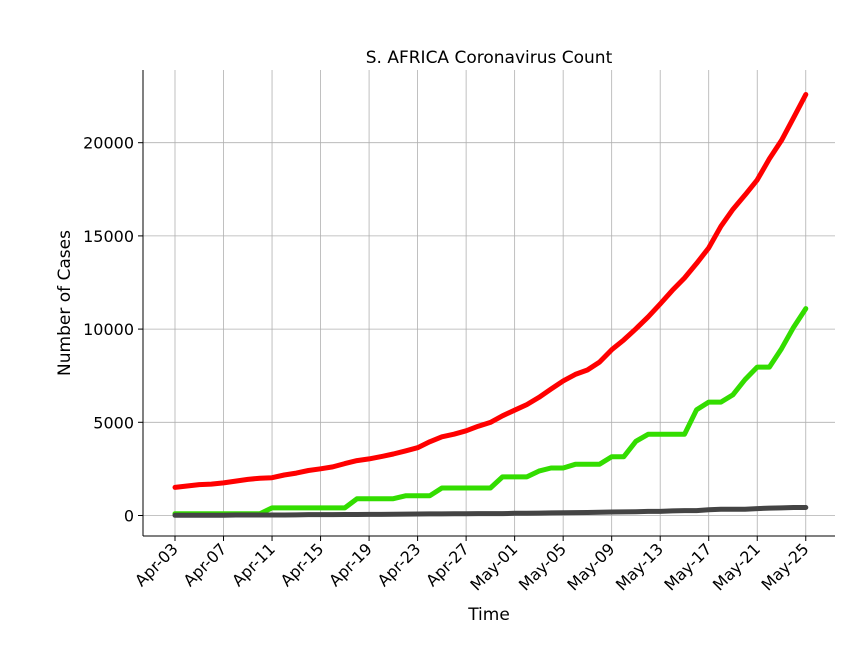  What do you see at coordinates (65, 303) in the screenshot?
I see `y-axis-label: Number of Cases` at bounding box center [65, 303].